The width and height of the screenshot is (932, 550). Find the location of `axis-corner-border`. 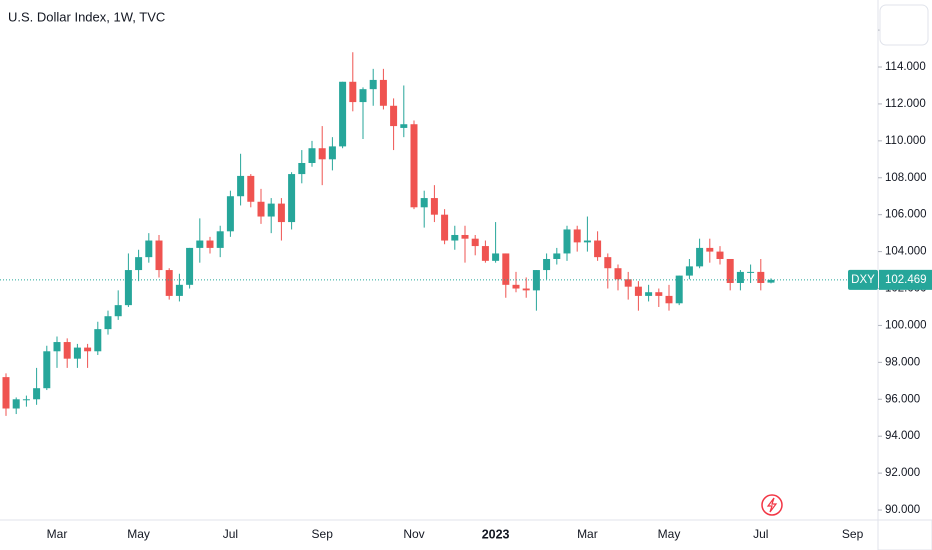

axis-corner-border is located at coordinates (904, 534).